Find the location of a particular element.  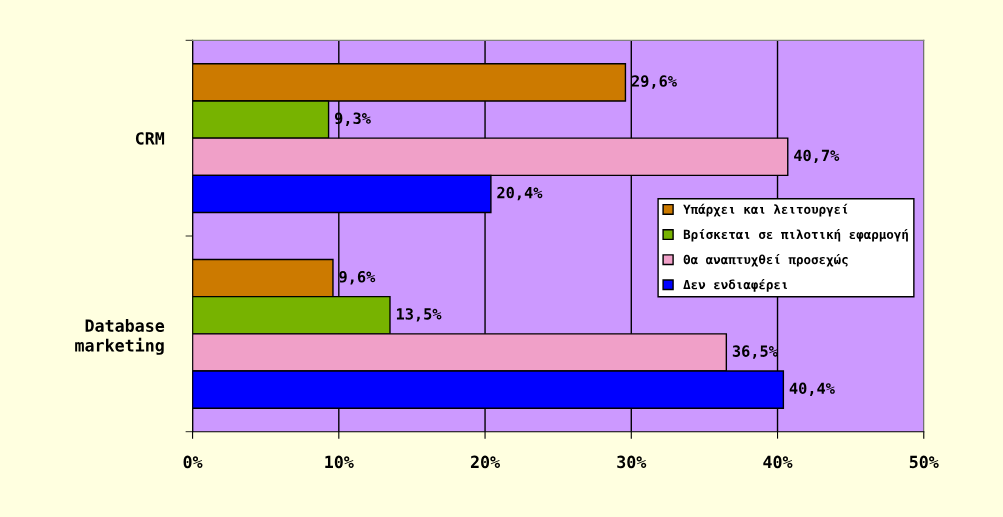

legend-label: Βρίσκεται σε πιλοτική εφαρμογή is located at coordinates (795, 235).